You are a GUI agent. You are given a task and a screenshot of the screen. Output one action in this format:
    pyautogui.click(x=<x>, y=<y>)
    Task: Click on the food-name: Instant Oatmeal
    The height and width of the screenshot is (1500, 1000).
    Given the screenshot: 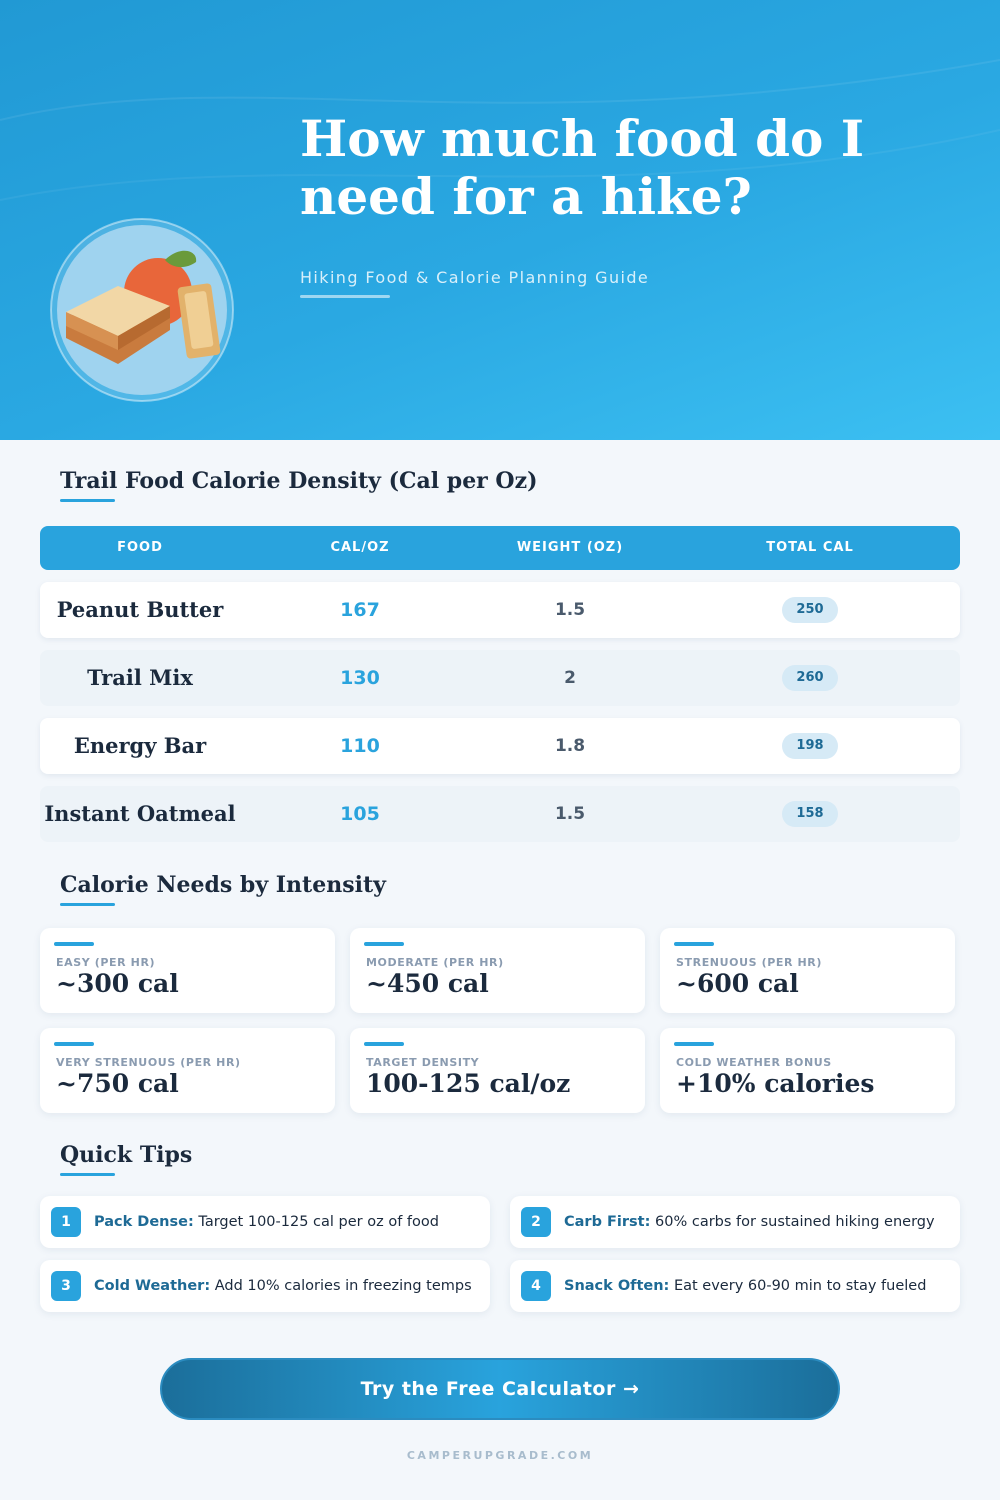 What is the action you would take?
    pyautogui.click(x=140, y=813)
    